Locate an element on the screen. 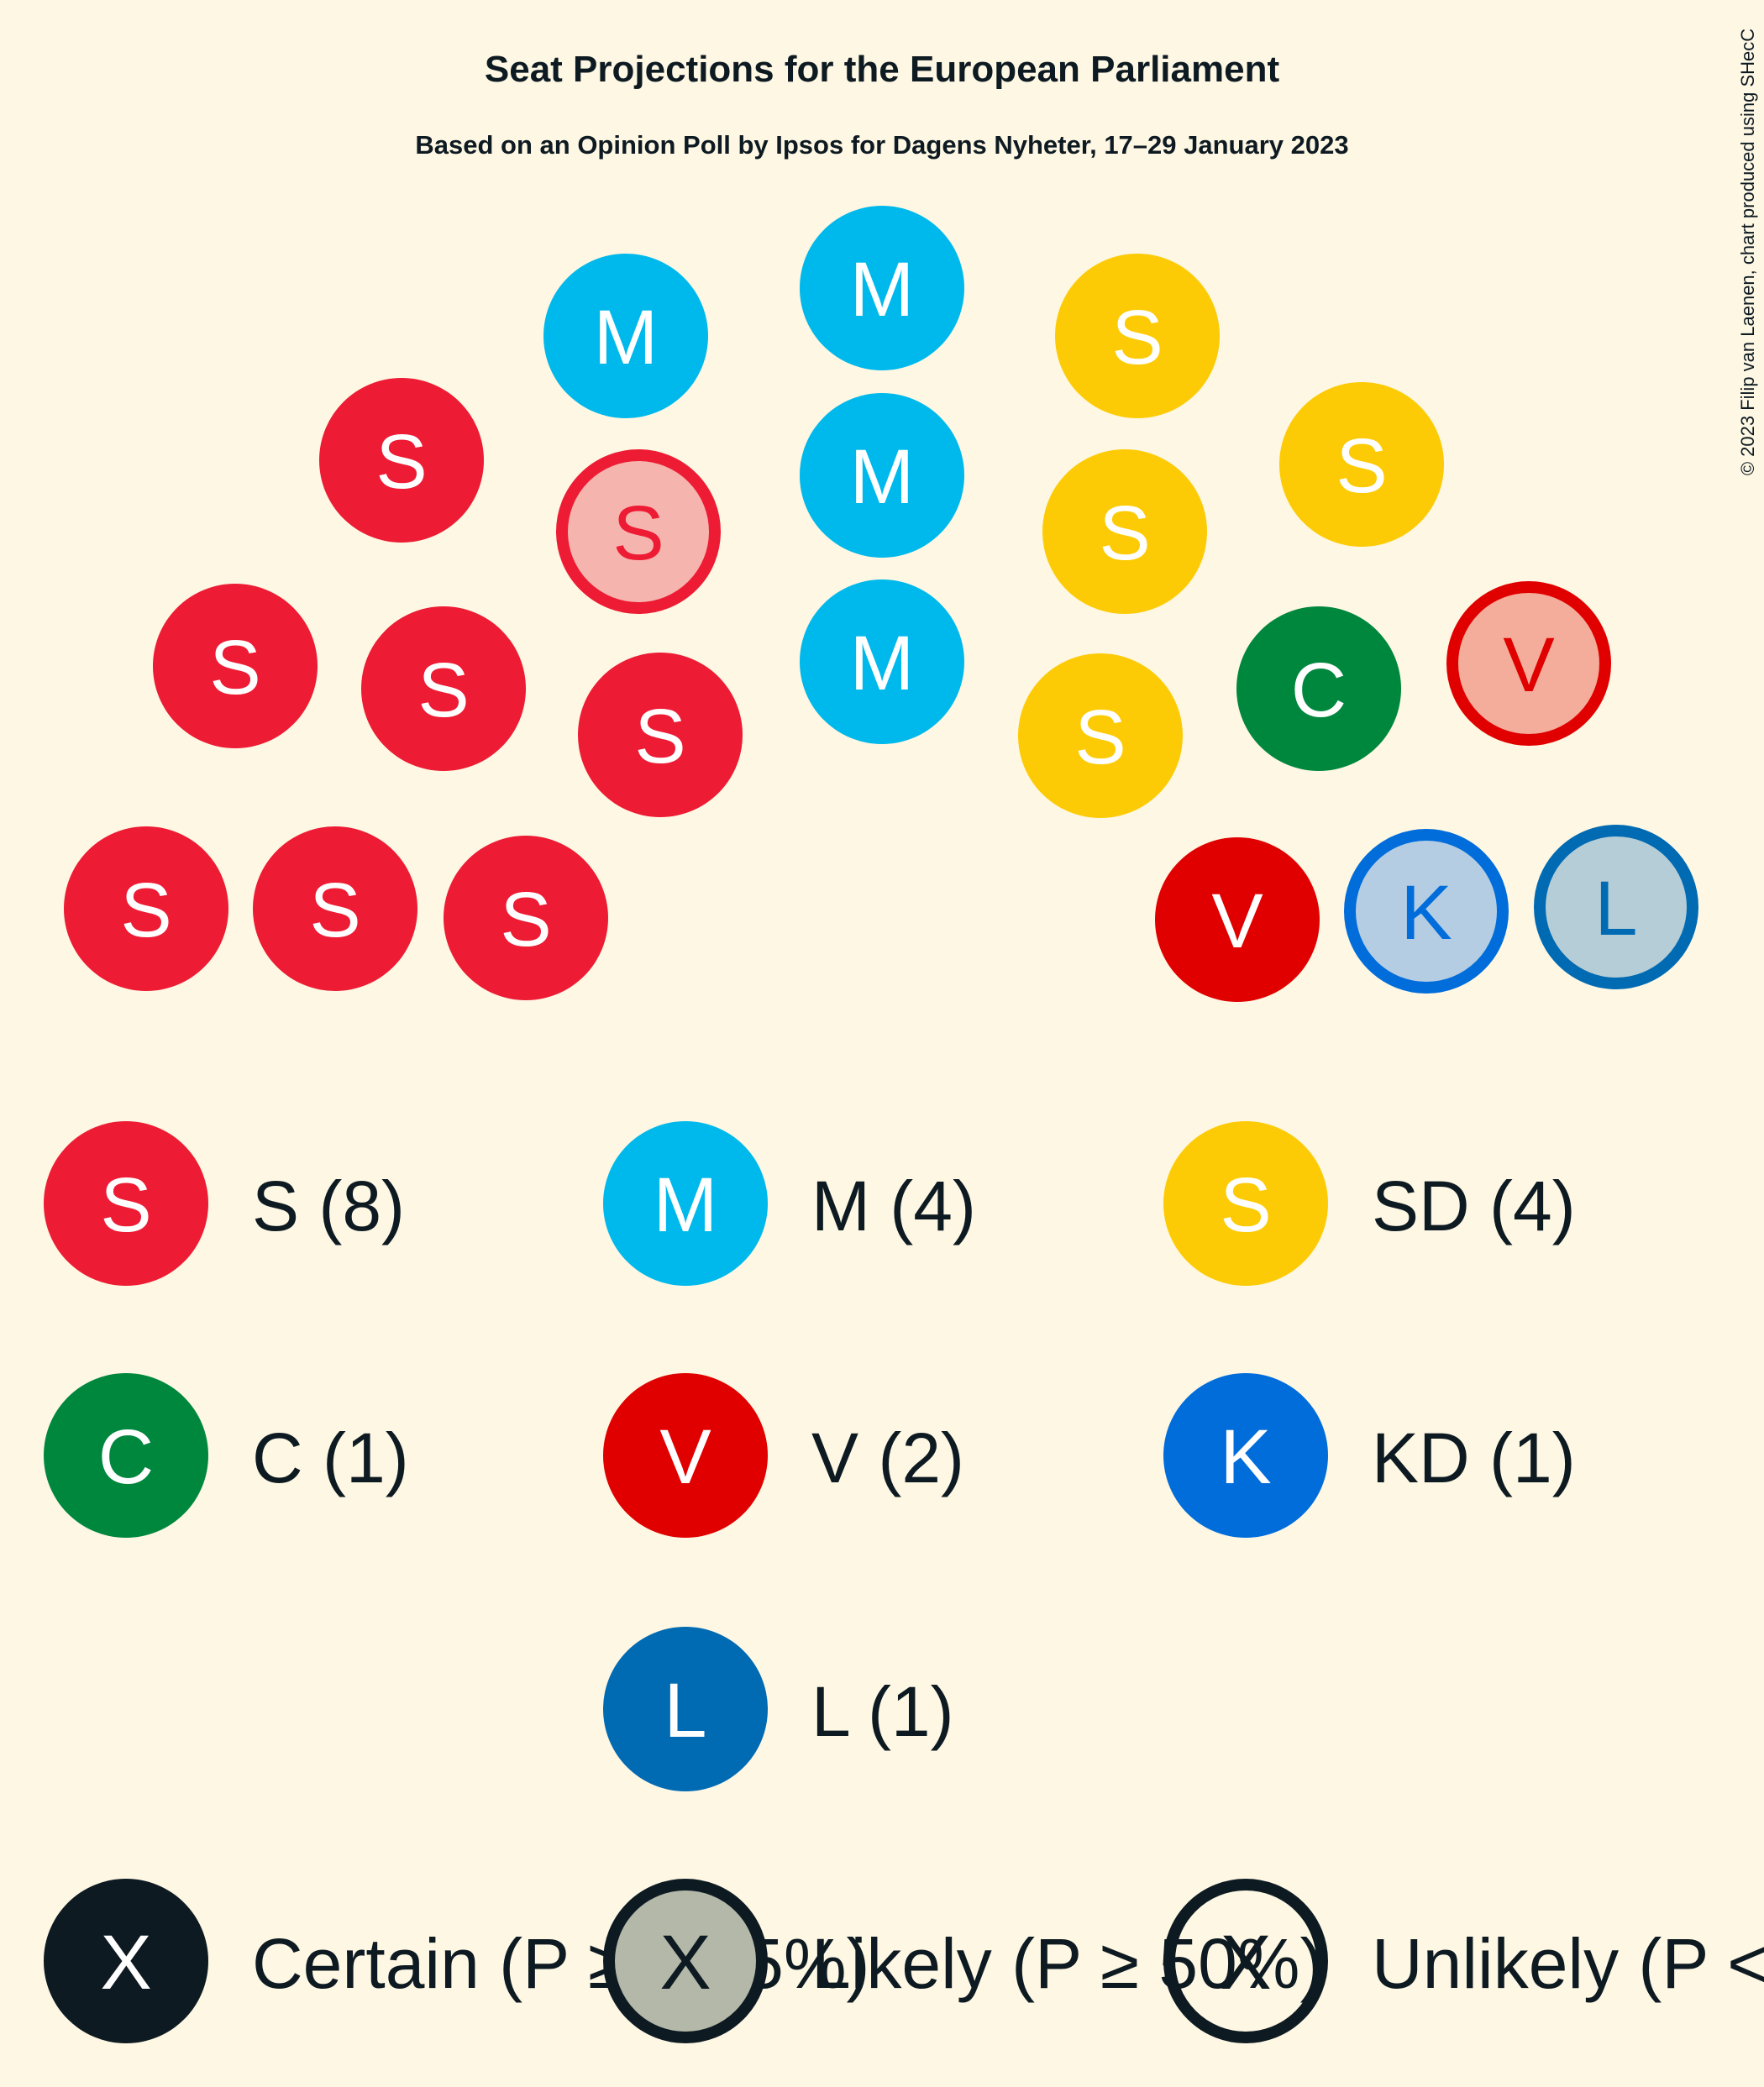 This screenshot has width=1764, height=2087. status-swatch-unlikely: X is located at coordinates (1245, 1961).